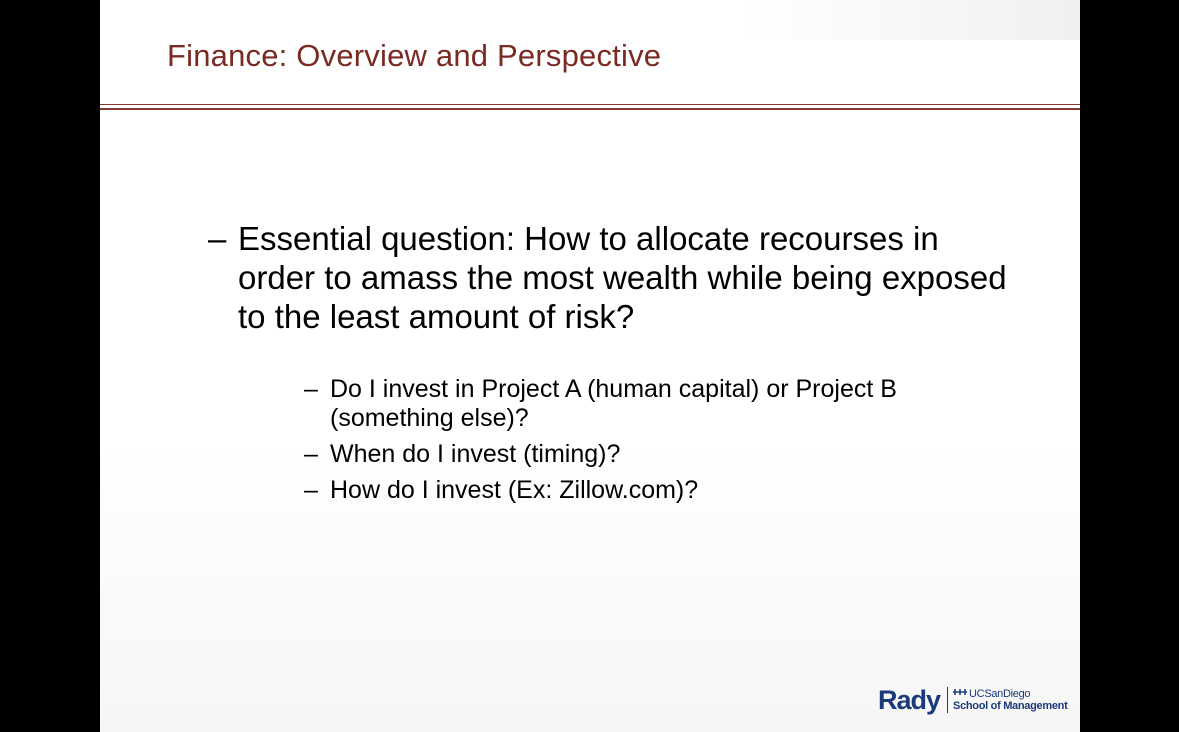 The height and width of the screenshot is (732, 1179). I want to click on title-divider-thick, so click(590, 109).